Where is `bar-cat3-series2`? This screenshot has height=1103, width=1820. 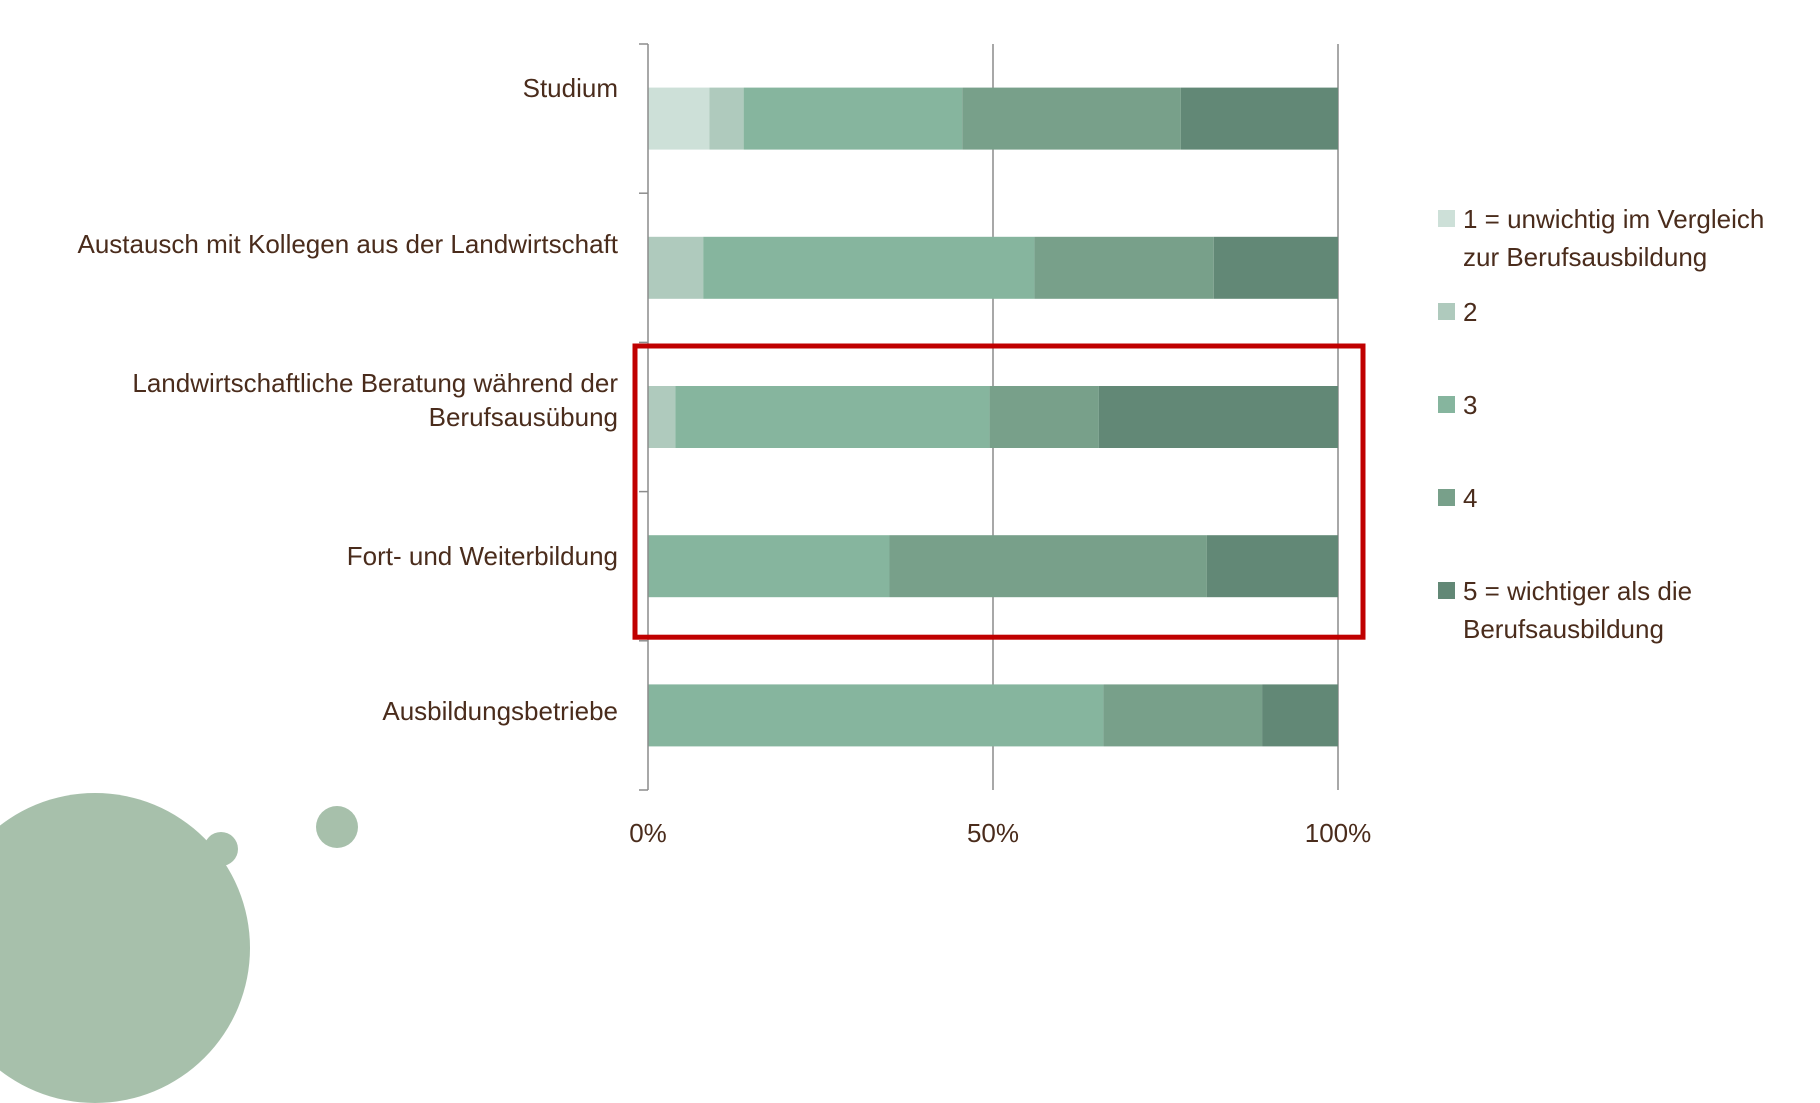 bar-cat3-series2 is located at coordinates (662, 417).